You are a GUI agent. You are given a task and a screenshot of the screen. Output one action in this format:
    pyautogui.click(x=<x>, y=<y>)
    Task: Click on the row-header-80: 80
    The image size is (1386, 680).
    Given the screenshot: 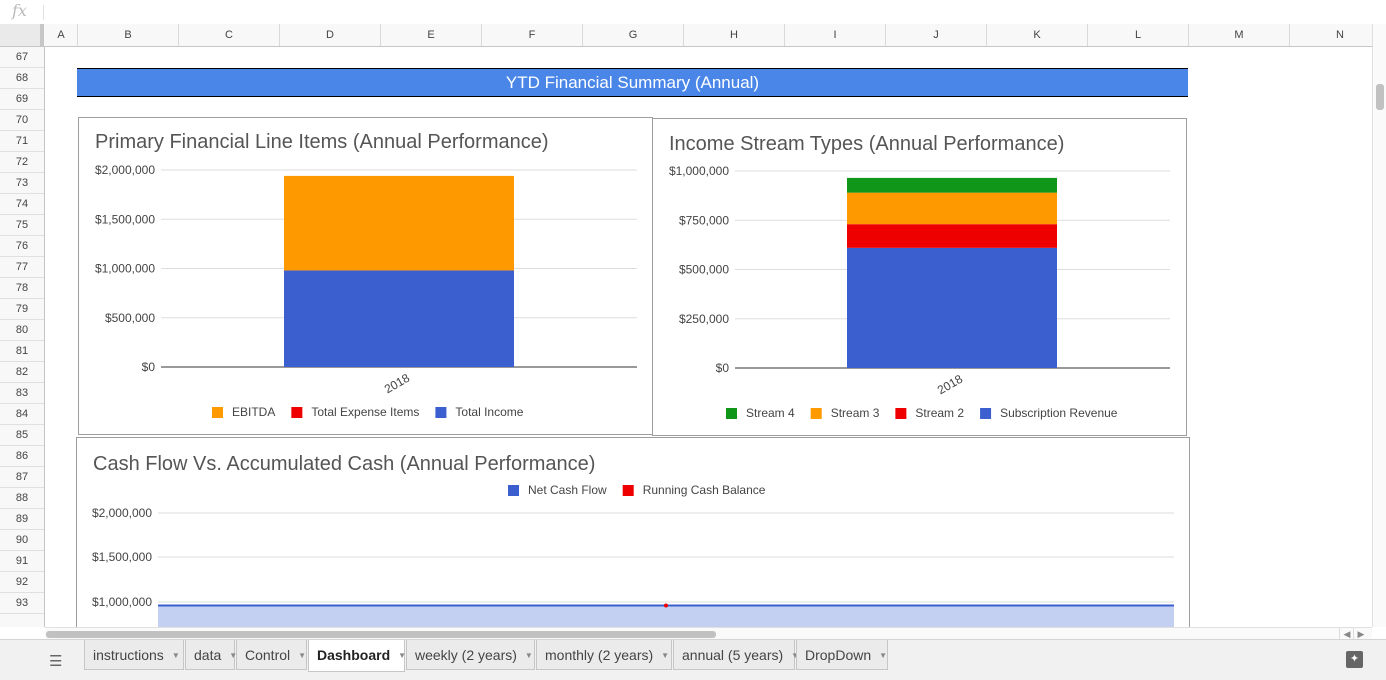 What is the action you would take?
    pyautogui.click(x=22, y=330)
    